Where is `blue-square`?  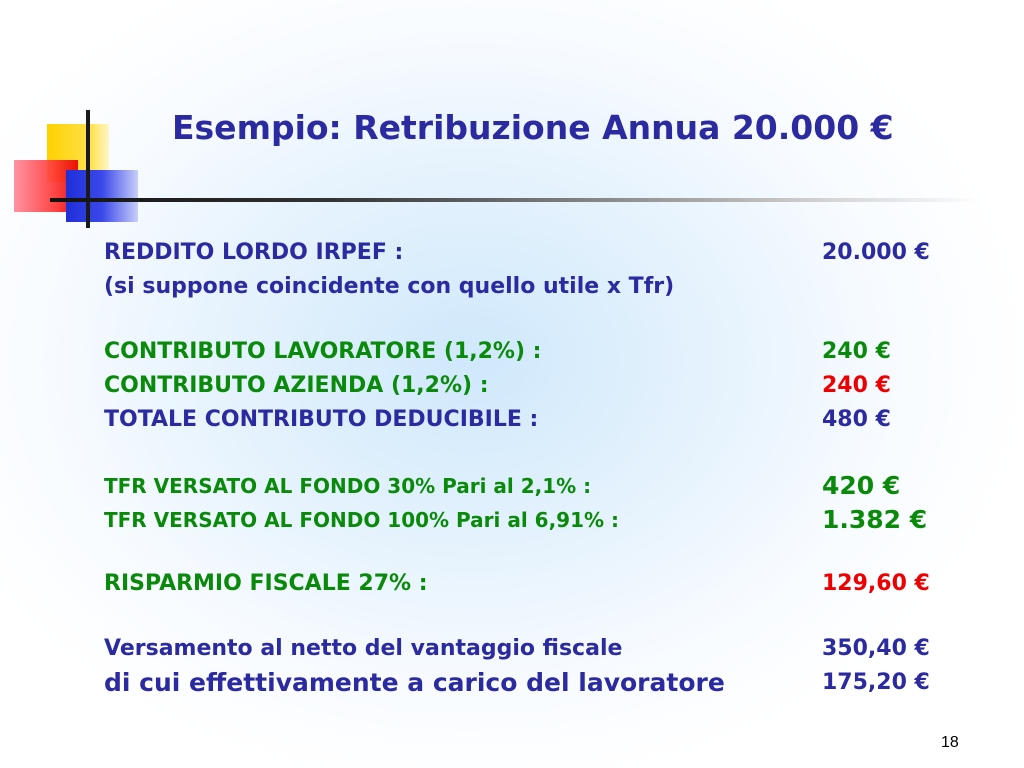 blue-square is located at coordinates (102, 196).